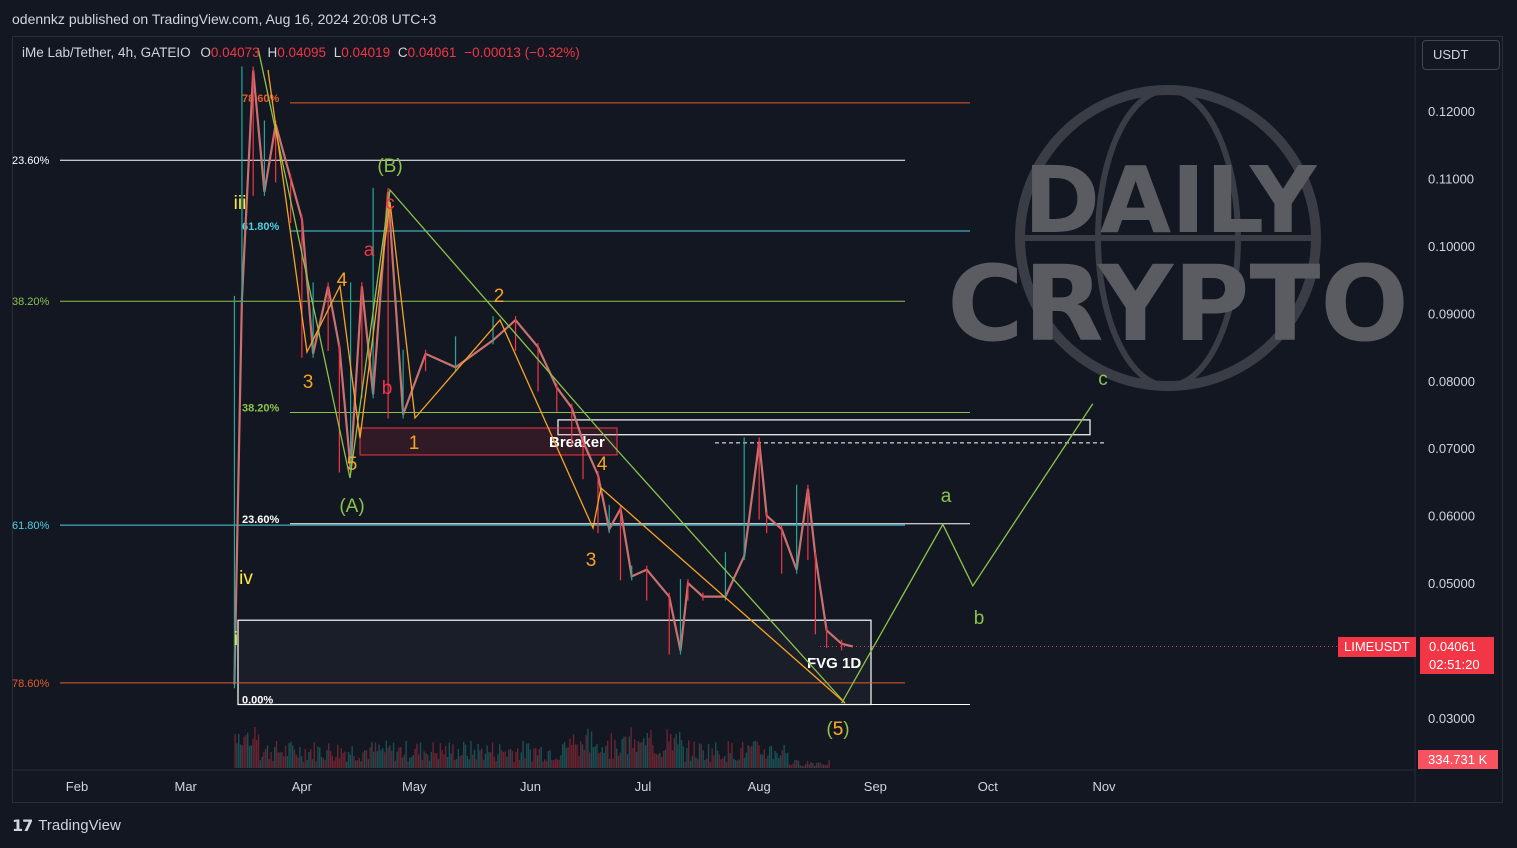 Image resolution: width=1517 pixels, height=848 pixels. I want to click on high-value: 0.04095, so click(302, 52).